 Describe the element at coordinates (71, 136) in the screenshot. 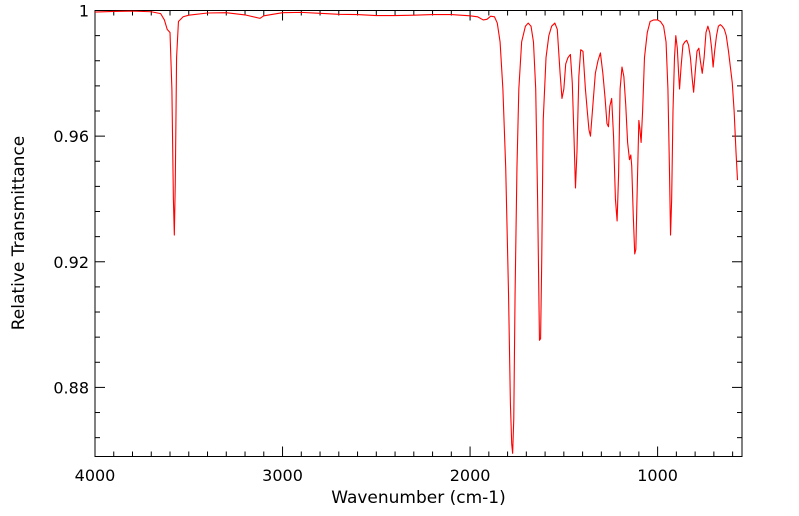

I see `y-tick-label: 0.96` at that location.